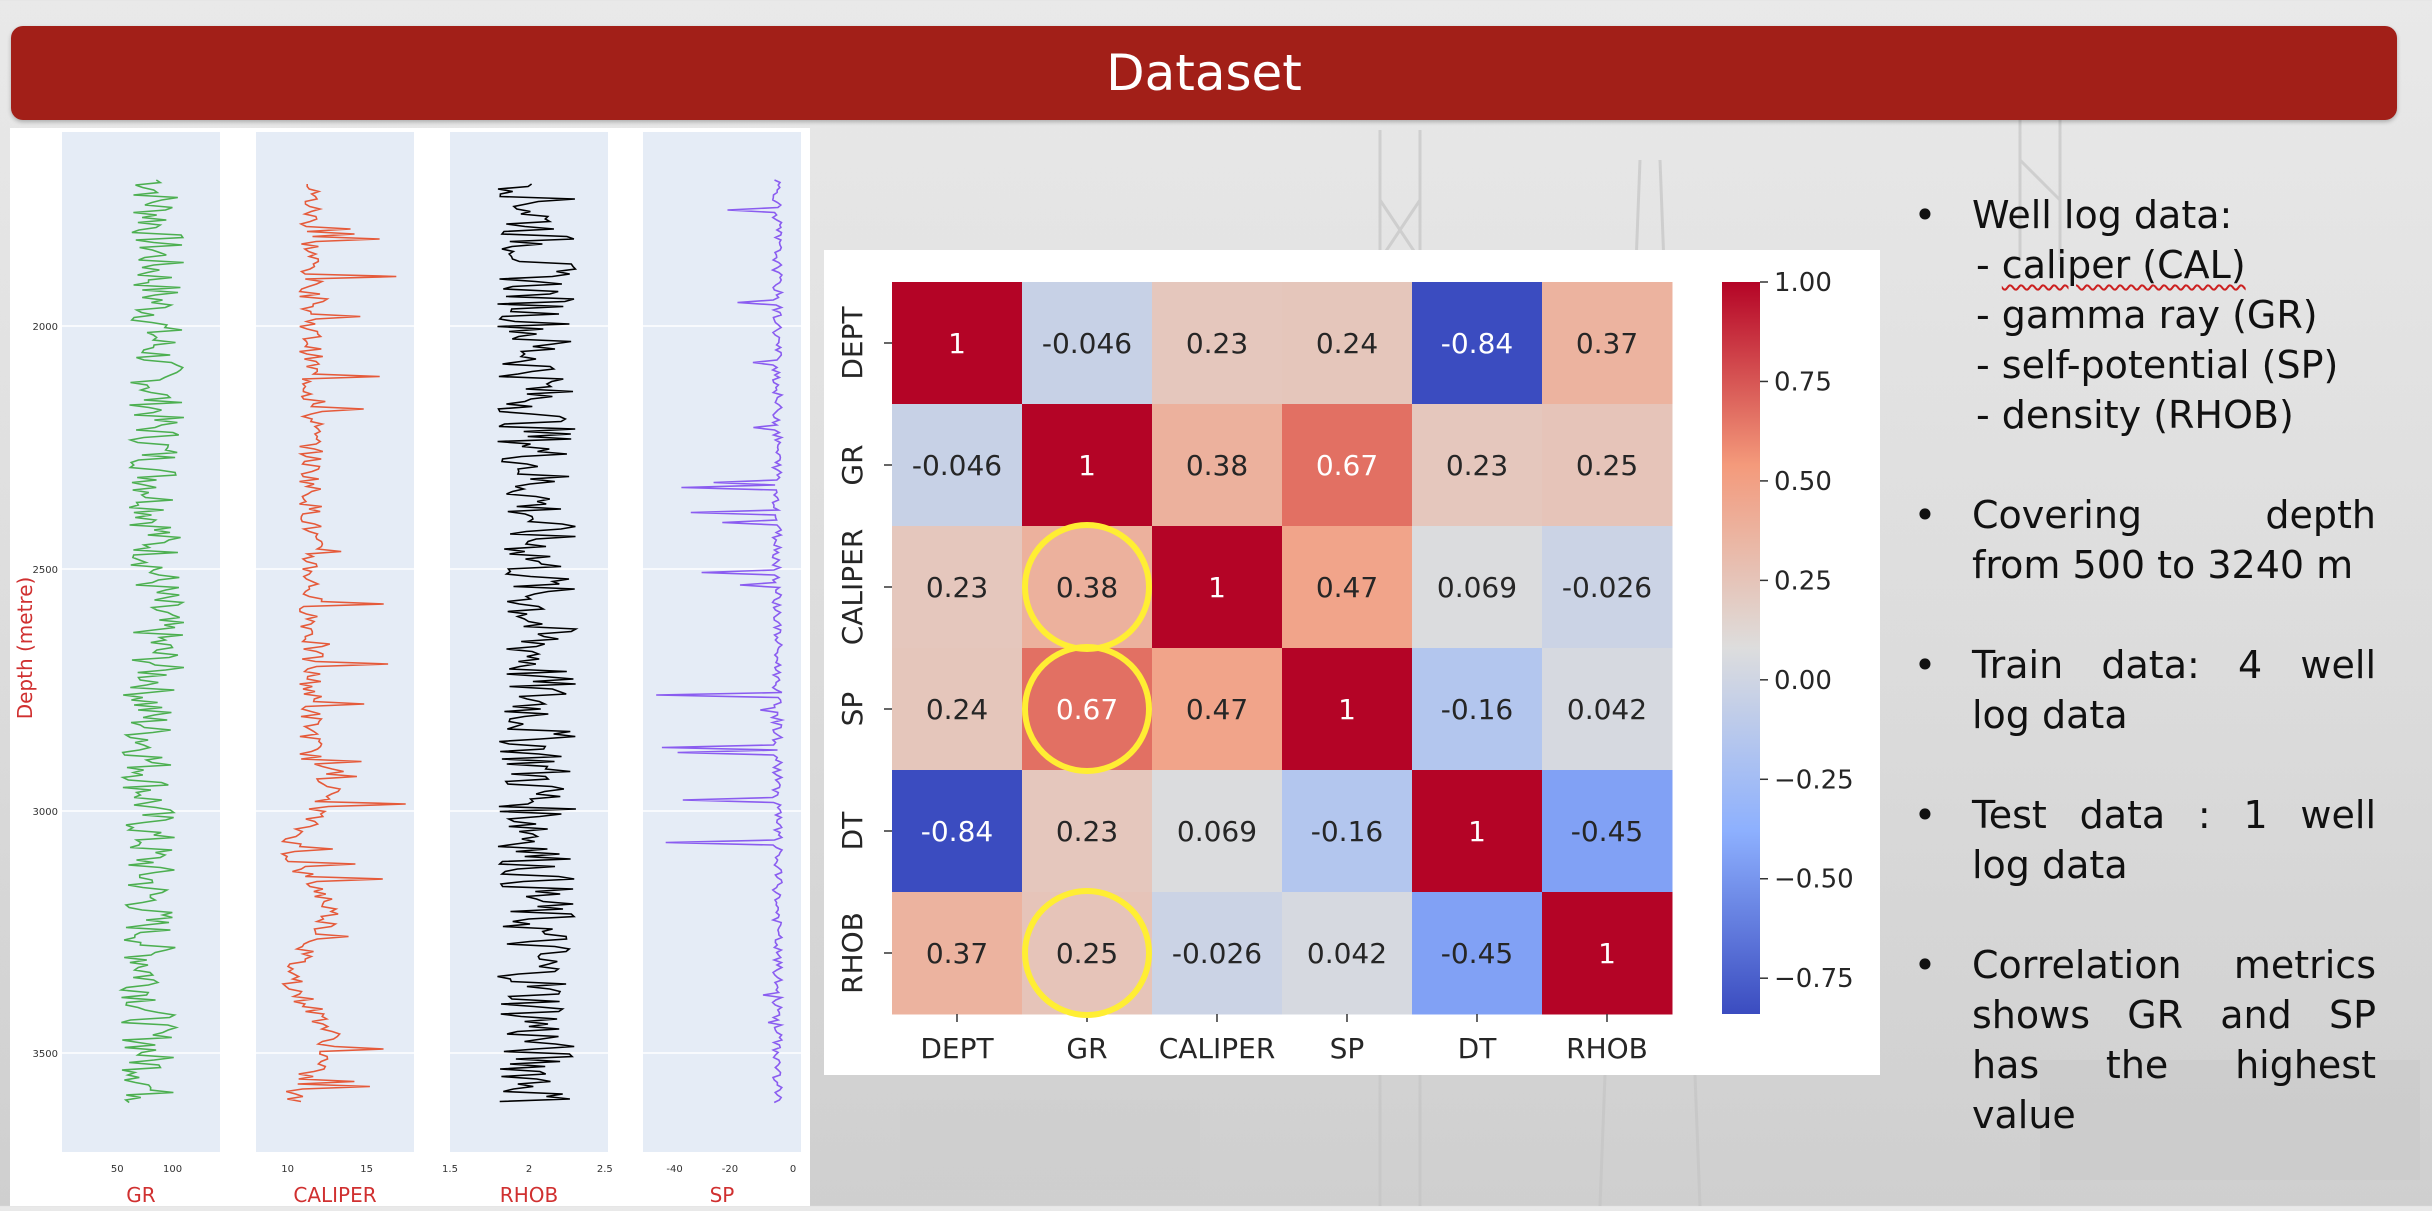 The height and width of the screenshot is (1211, 2432). Describe the element at coordinates (852, 709) in the screenshot. I see `heatmap-row-label: SP` at that location.